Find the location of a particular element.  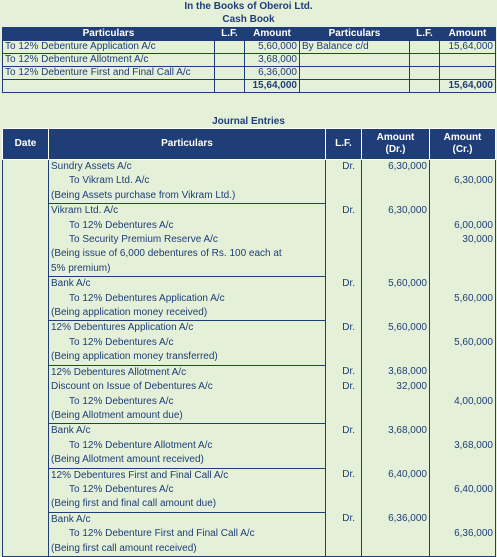

journal-credit-amount: 6,00,000 is located at coordinates (462, 226).